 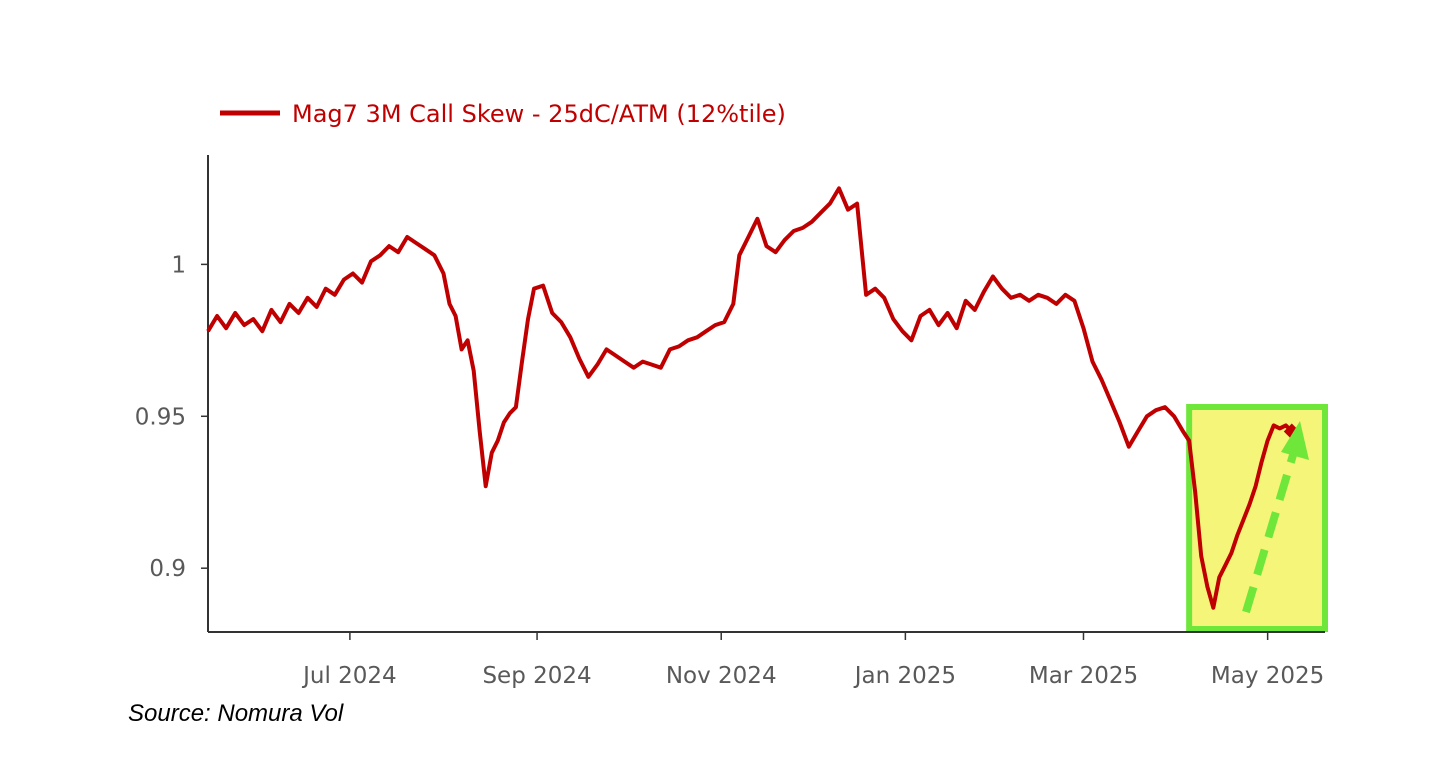 What do you see at coordinates (721, 676) in the screenshot?
I see `x-tick-label: Nov 2024` at bounding box center [721, 676].